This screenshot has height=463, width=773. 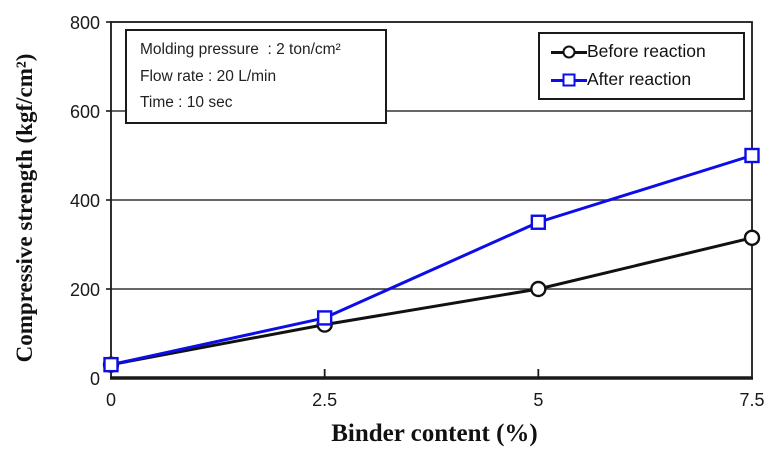 What do you see at coordinates (325, 400) in the screenshot?
I see `x-tick-label-2.5: 2.5` at bounding box center [325, 400].